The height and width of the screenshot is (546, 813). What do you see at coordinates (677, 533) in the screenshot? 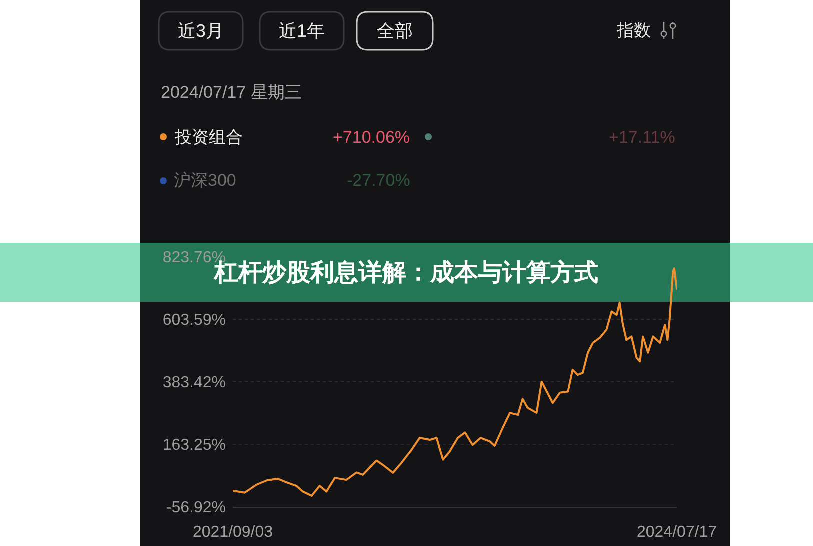
I see `x-tick-label: 2024/07/17` at bounding box center [677, 533].